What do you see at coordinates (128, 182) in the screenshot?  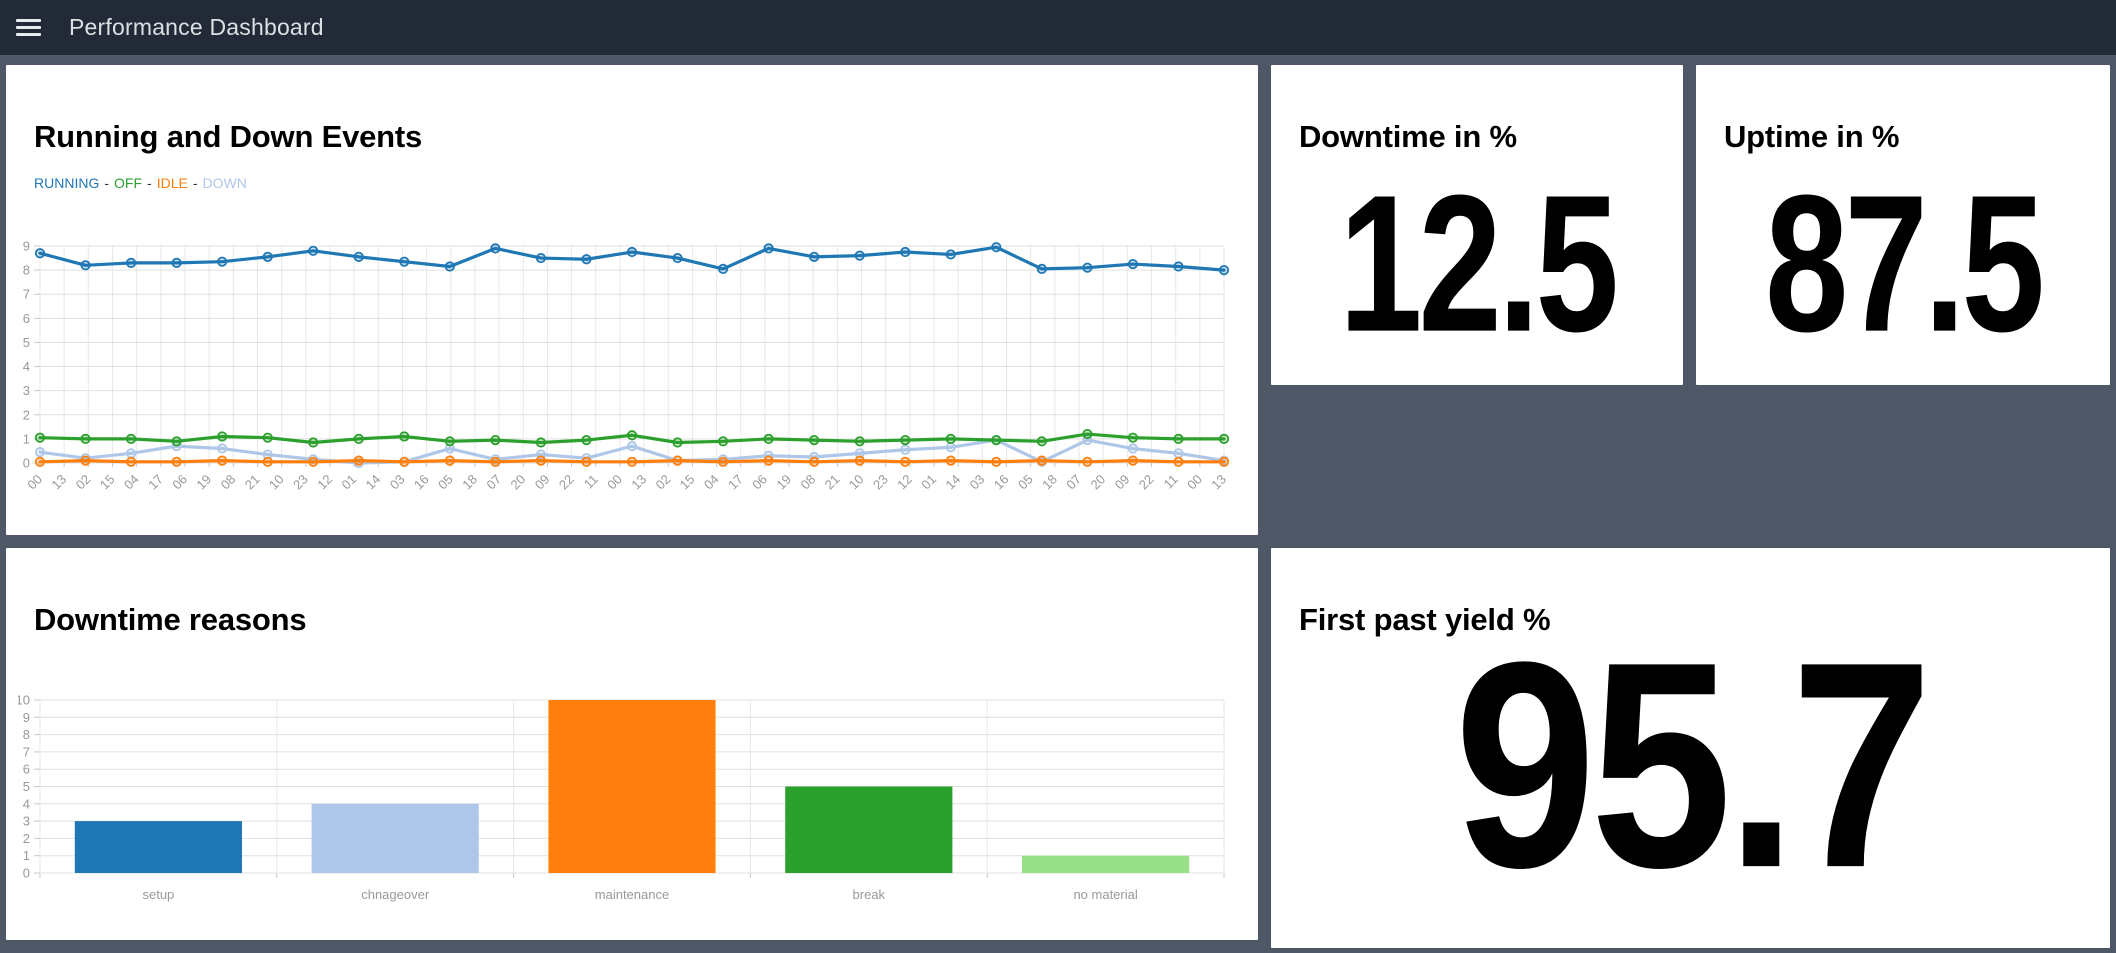 I see `legend-item-off: OFF` at bounding box center [128, 182].